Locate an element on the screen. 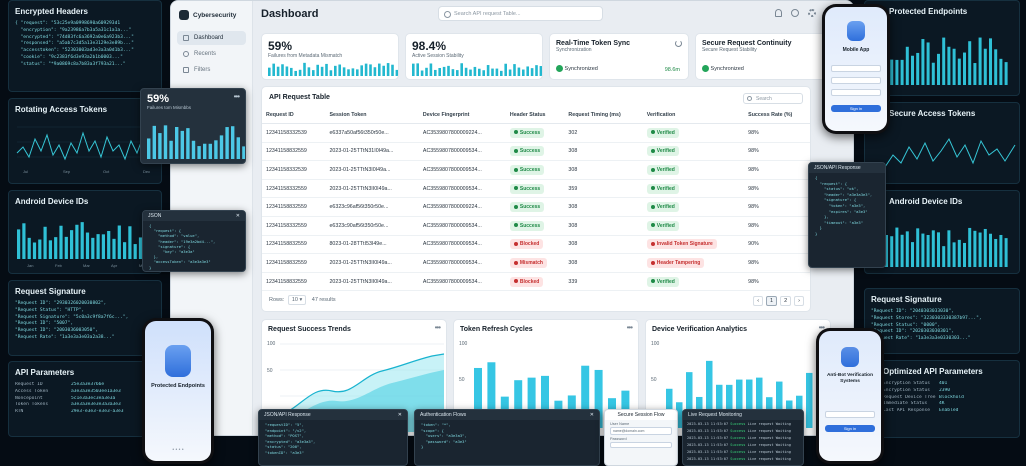 This screenshot has height=466, width=1026. column-header: Device Fingerprint is located at coordinates (462, 115).